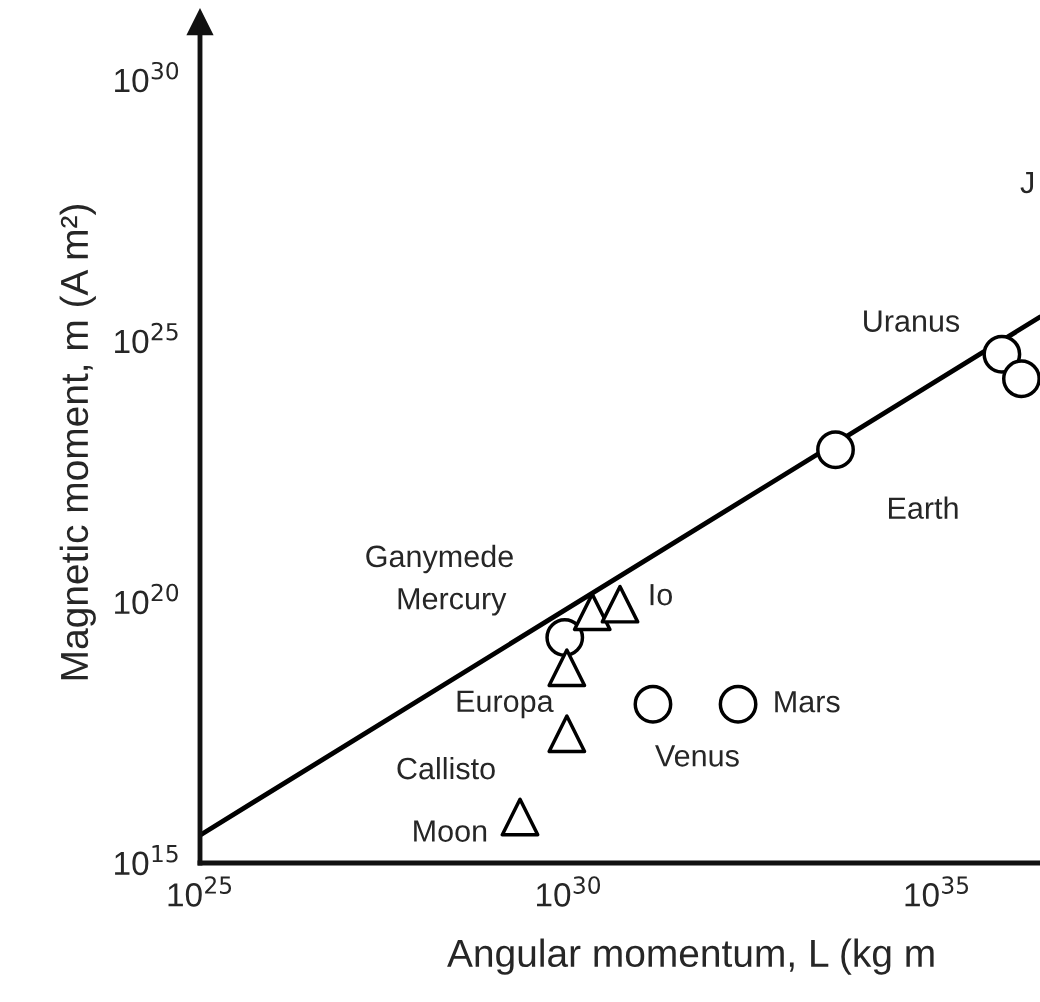 The image size is (1040, 1002). Describe the element at coordinates (505, 704) in the screenshot. I see `annotation: Europa` at that location.